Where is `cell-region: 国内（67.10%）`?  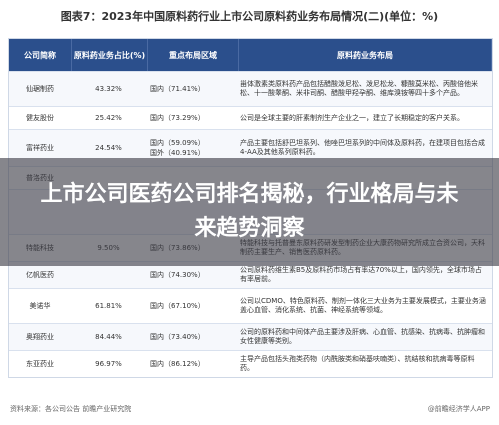
cell-region: 国内（67.10%） is located at coordinates (177, 306).